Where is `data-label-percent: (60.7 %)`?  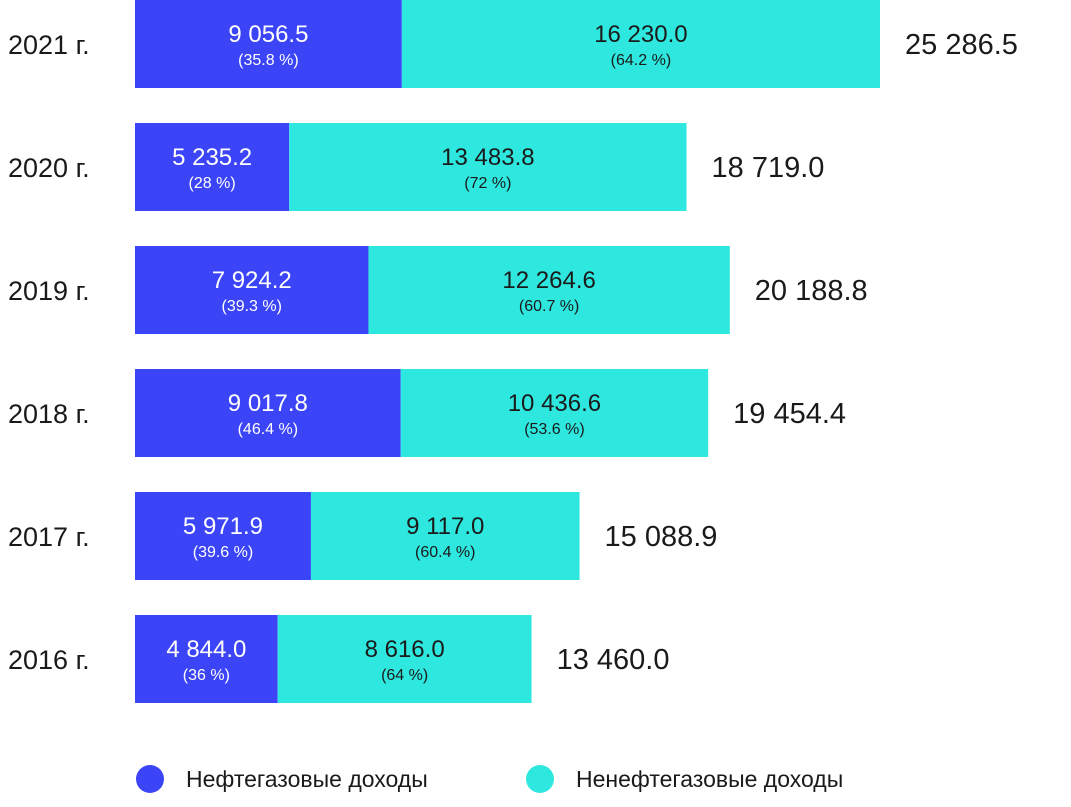
data-label-percent: (60.7 %) is located at coordinates (549, 306).